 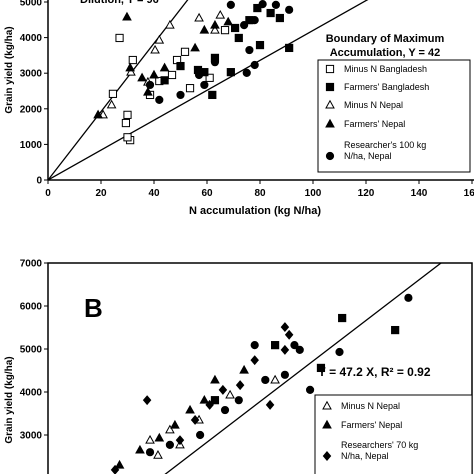 I want to click on annotation: Accumulation, Y = 42, so click(x=385, y=53).